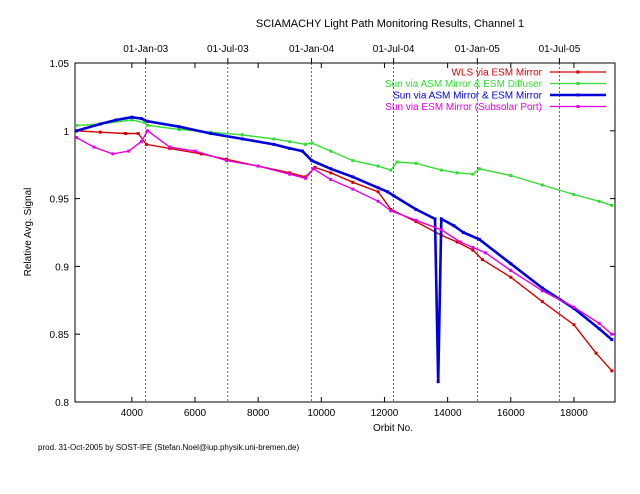  I want to click on y-axis-tick-label: 0.95, so click(60, 200).